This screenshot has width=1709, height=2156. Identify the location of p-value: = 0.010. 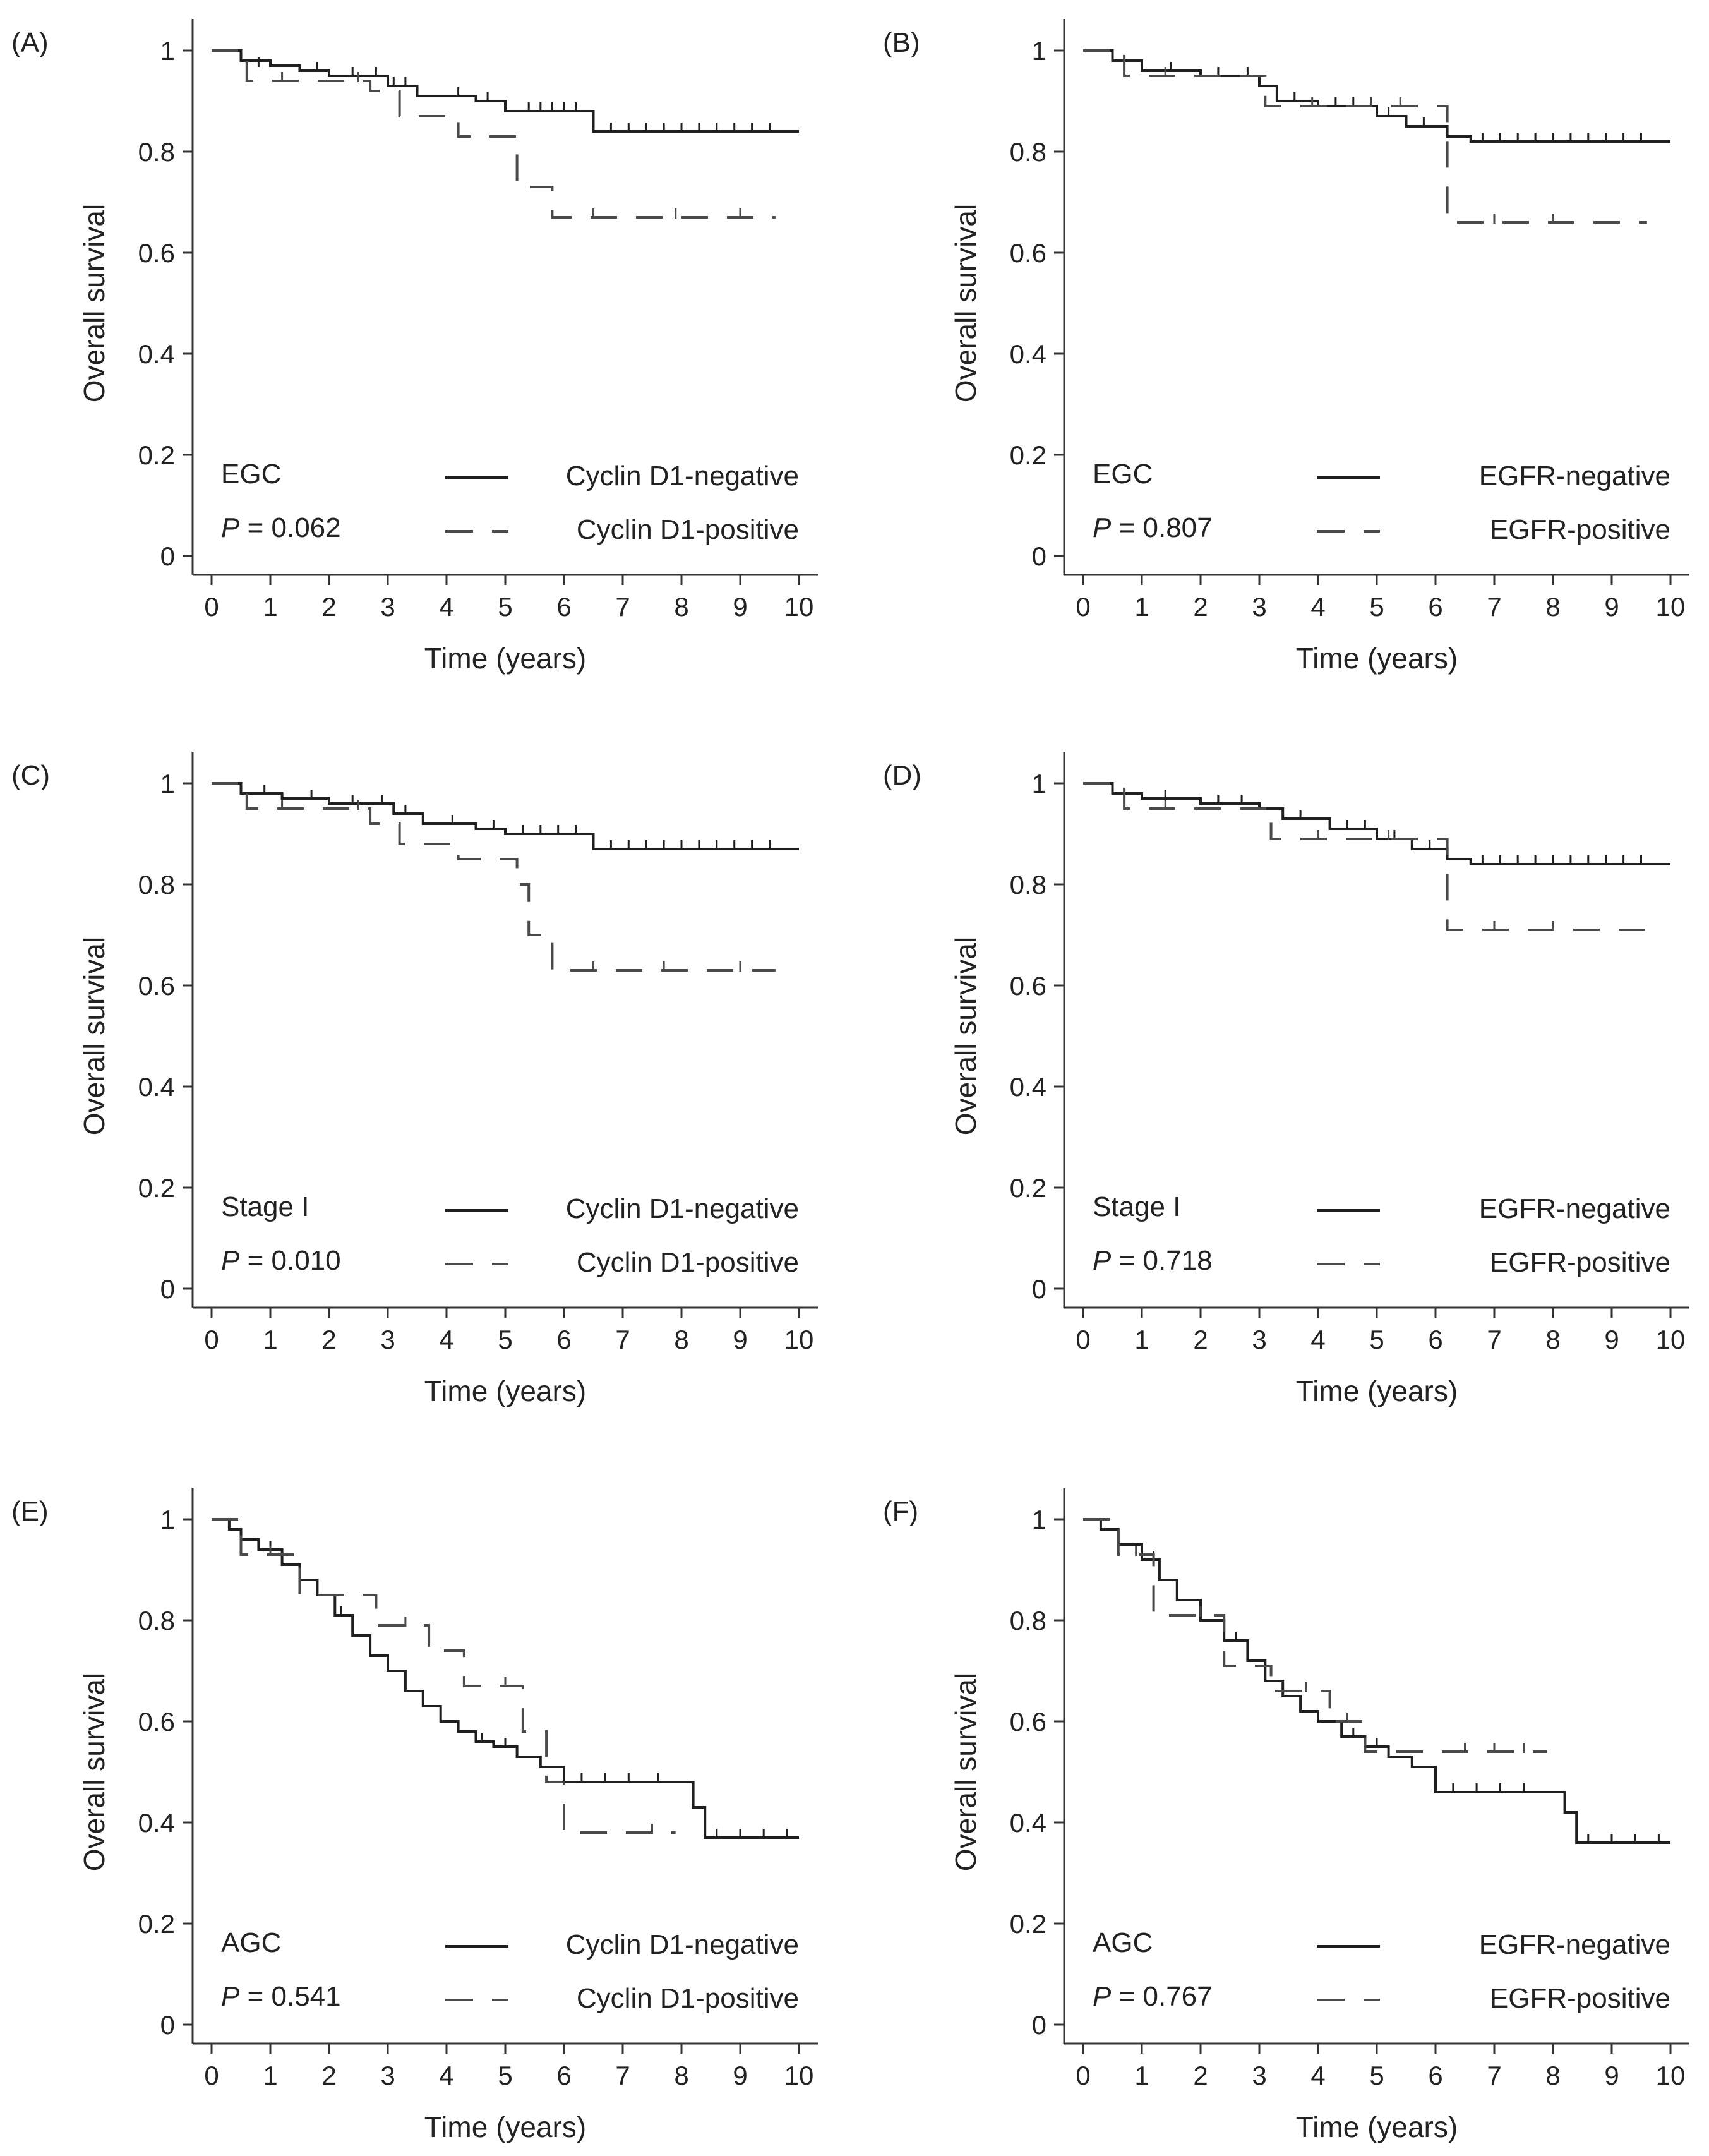
(289, 1260).